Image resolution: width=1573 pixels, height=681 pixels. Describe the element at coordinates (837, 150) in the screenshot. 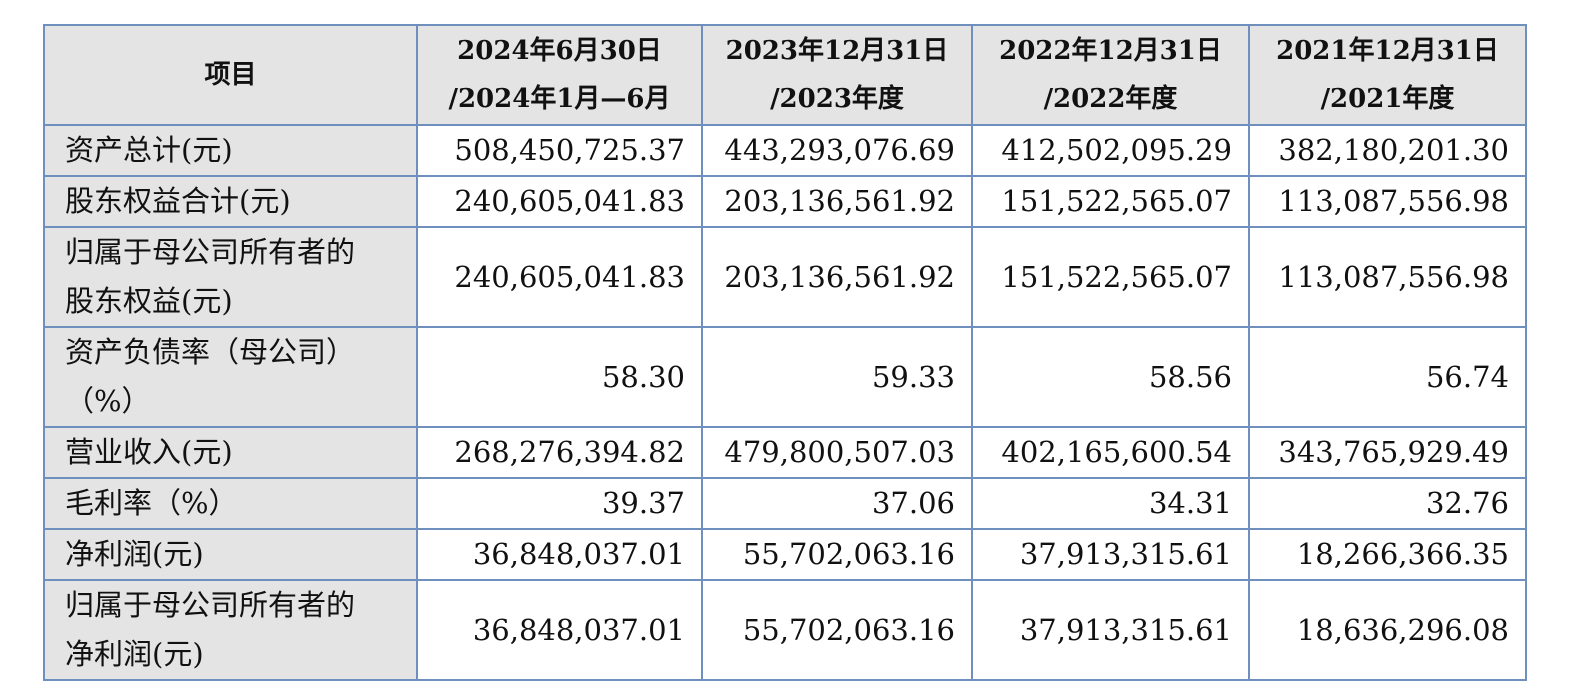

I see `value-cell: 443,293,076.69` at that location.